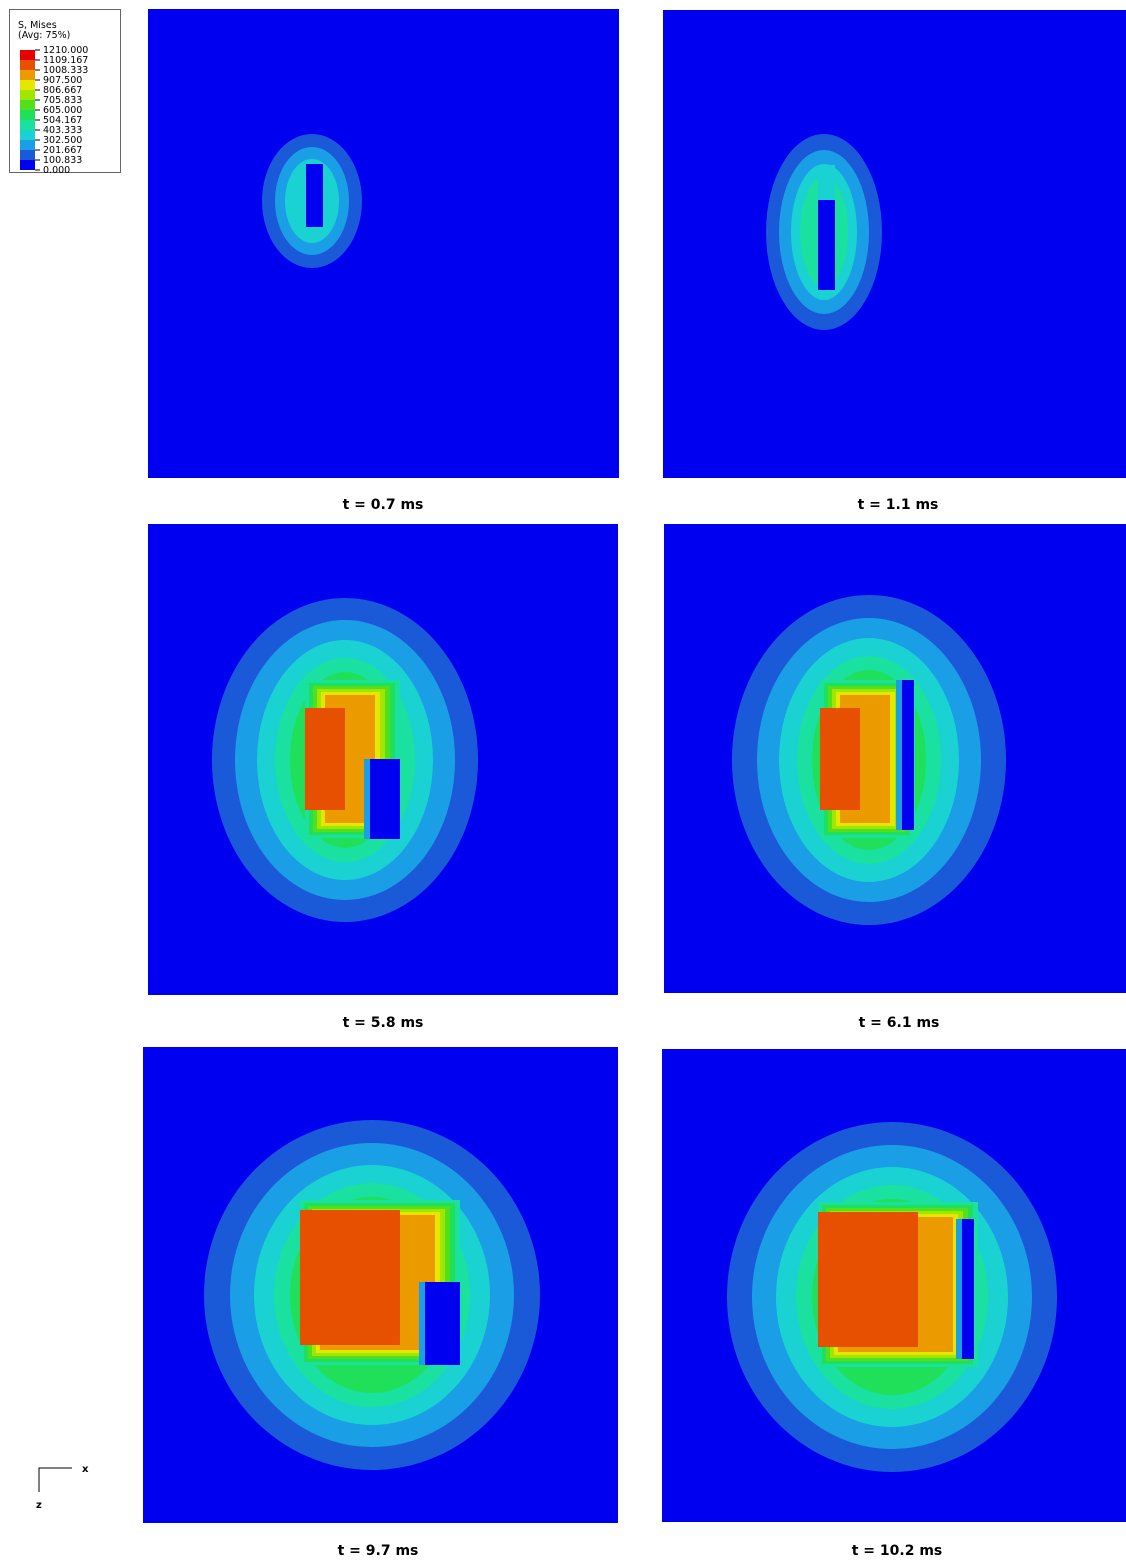  What do you see at coordinates (85, 1469) in the screenshot?
I see `triad-x: x` at bounding box center [85, 1469].